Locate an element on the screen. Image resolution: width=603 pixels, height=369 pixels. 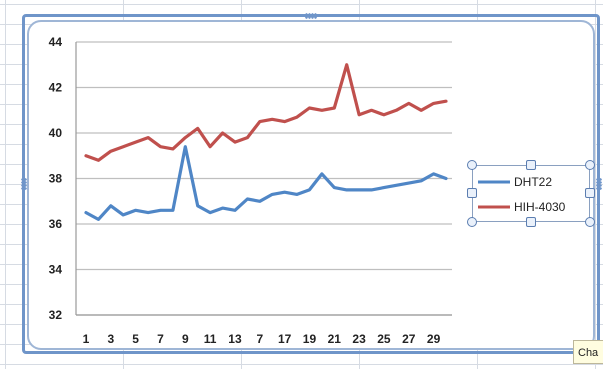
chart-tooltip: Cha is located at coordinates (588, 352).